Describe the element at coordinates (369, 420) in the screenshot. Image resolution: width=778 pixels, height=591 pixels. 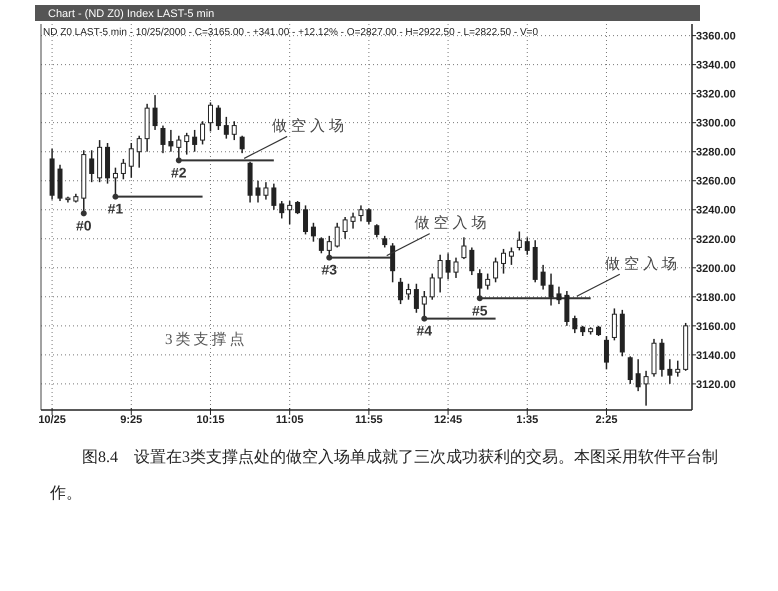
I see `x-tick-label: 11:55` at that location.